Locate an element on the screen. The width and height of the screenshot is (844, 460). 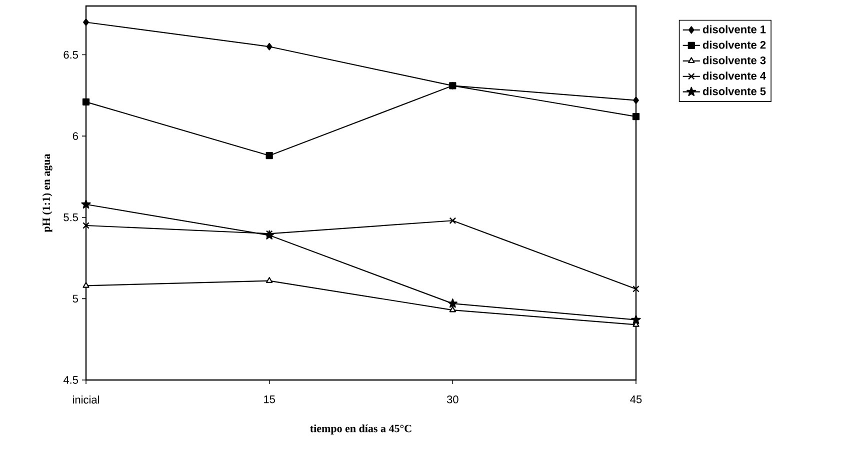
x-tick-label: 30 is located at coordinates (452, 400).